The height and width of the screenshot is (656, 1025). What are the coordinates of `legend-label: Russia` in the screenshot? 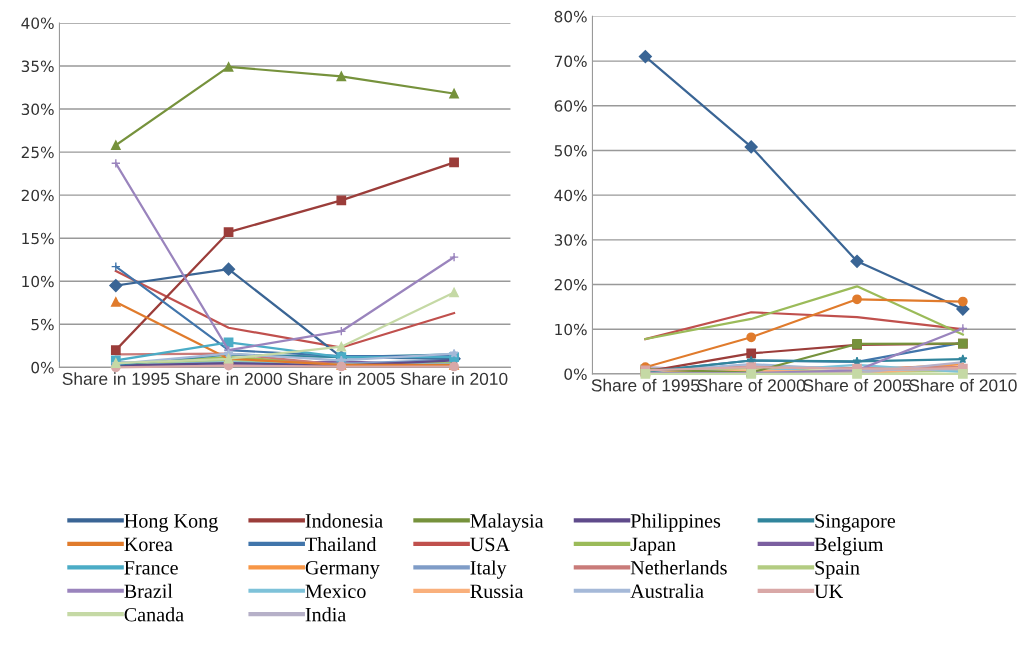 It's located at (497, 591).